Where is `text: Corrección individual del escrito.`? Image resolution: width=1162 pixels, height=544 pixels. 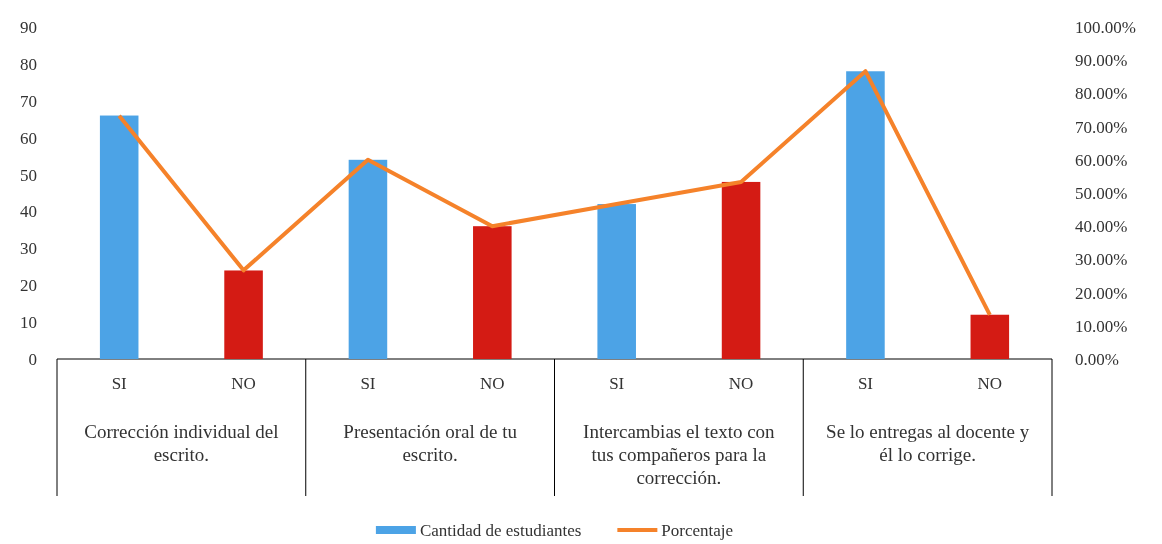
text: Corrección individual del escrito. is located at coordinates (181, 443).